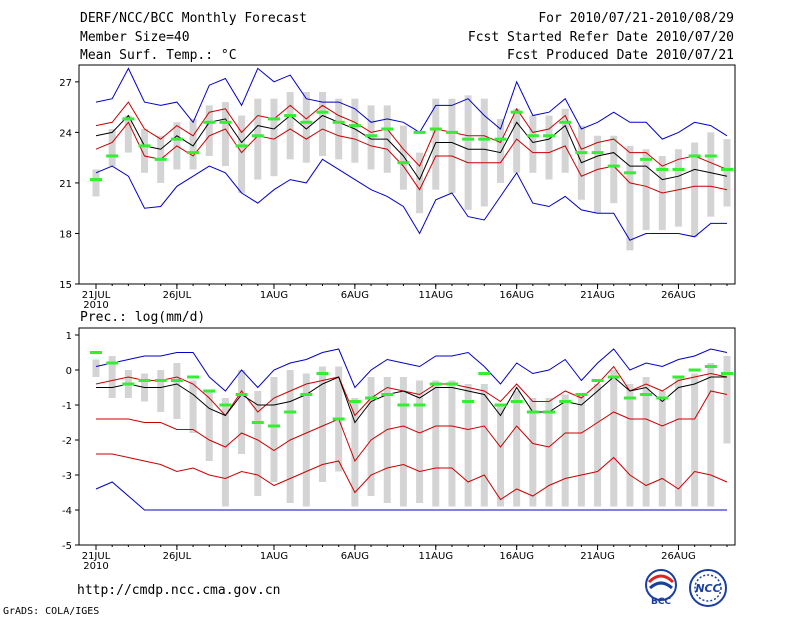 The width and height of the screenshot is (800, 619). What do you see at coordinates (411, 496) in the screenshot?
I see `series-line-min` at bounding box center [411, 496].